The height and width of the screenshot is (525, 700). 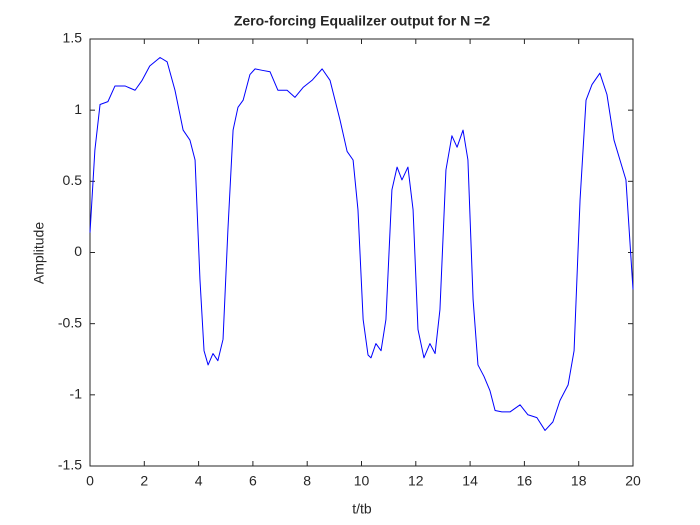 I want to click on chart-title: Zero-forcing Equalilzer output for N =2, so click(x=362, y=21).